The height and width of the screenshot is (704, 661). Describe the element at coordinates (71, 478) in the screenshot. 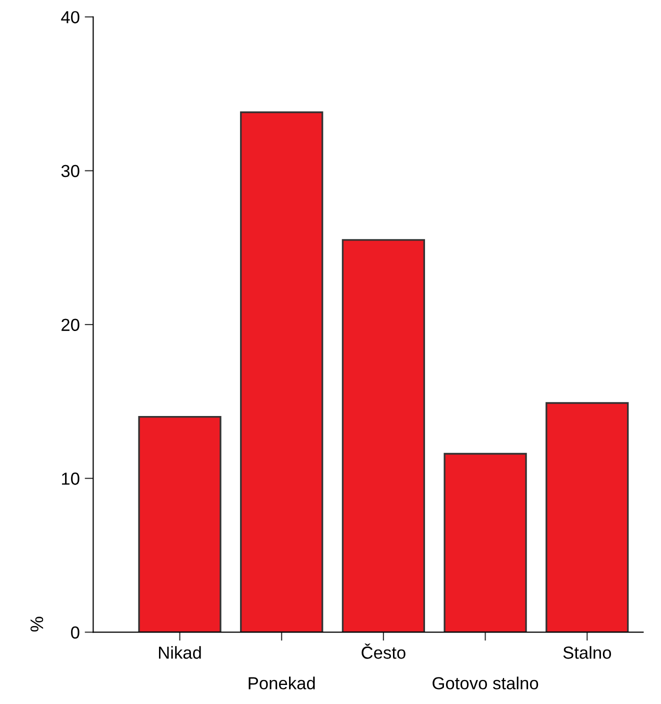

I see `y-tick-label: 10` at that location.